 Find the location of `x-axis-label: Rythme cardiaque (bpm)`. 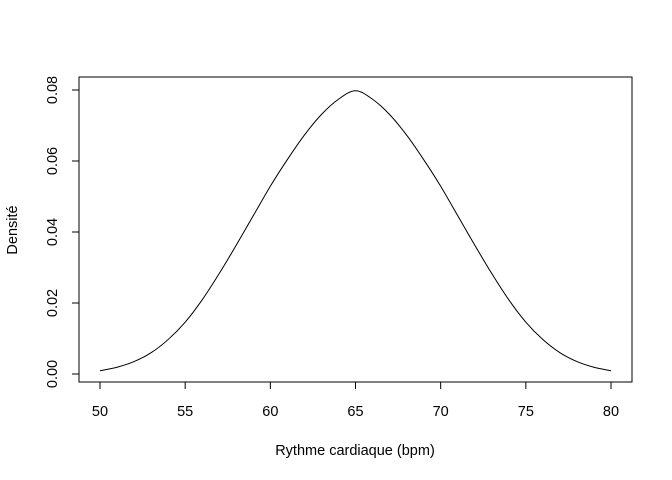

x-axis-label: Rythme cardiaque (bpm) is located at coordinates (355, 451).